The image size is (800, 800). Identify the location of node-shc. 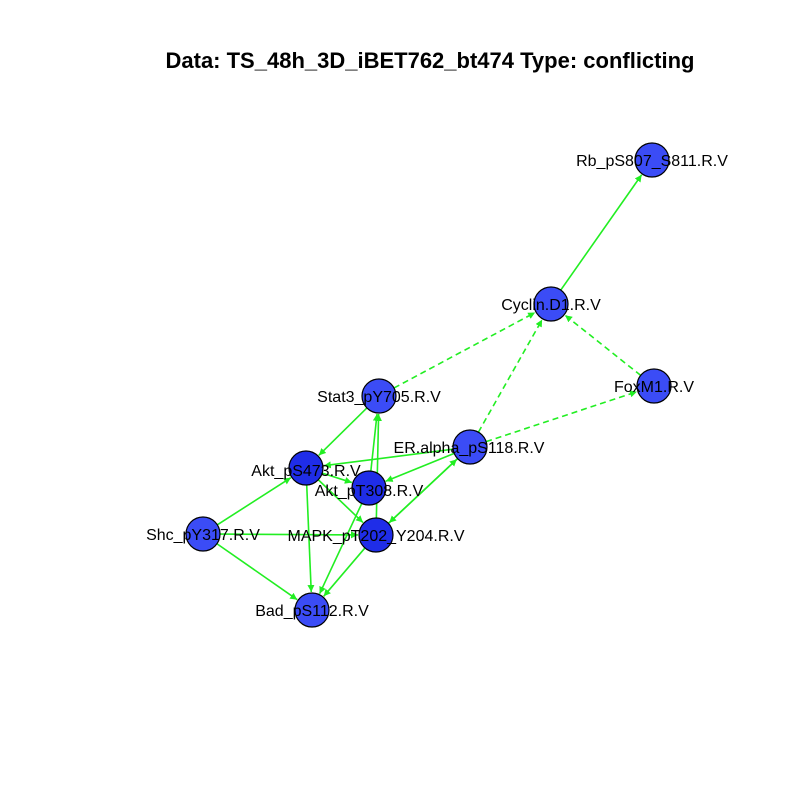
(203, 534).